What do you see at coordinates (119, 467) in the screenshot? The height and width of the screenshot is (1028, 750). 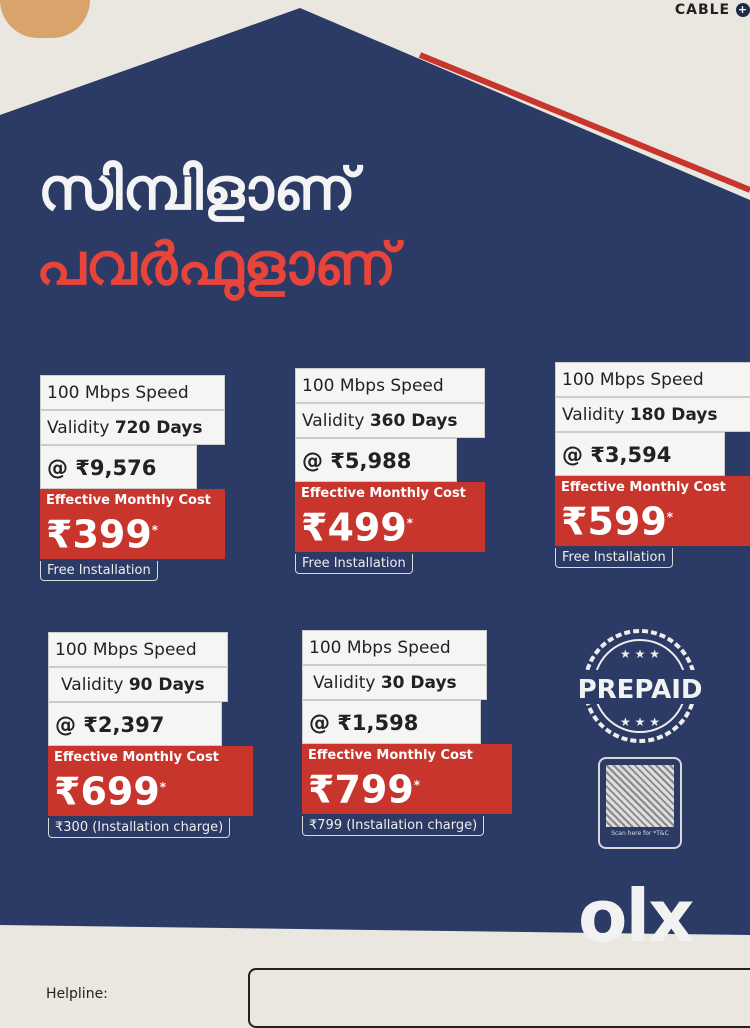 I see `price: @ ₹9,576` at bounding box center [119, 467].